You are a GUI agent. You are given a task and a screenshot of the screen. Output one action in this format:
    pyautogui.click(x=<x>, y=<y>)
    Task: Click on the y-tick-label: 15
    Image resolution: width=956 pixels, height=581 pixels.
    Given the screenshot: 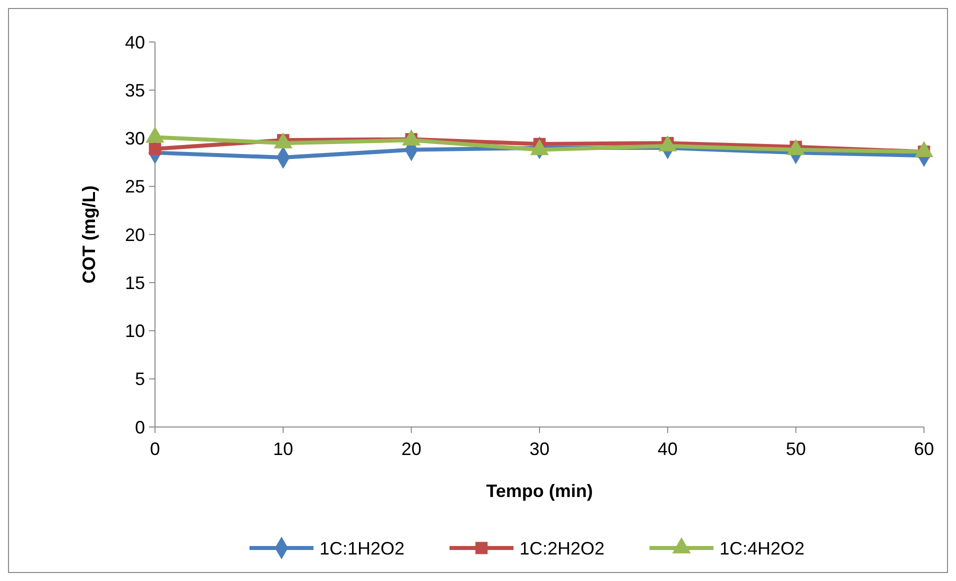 What is the action you would take?
    pyautogui.click(x=134, y=282)
    